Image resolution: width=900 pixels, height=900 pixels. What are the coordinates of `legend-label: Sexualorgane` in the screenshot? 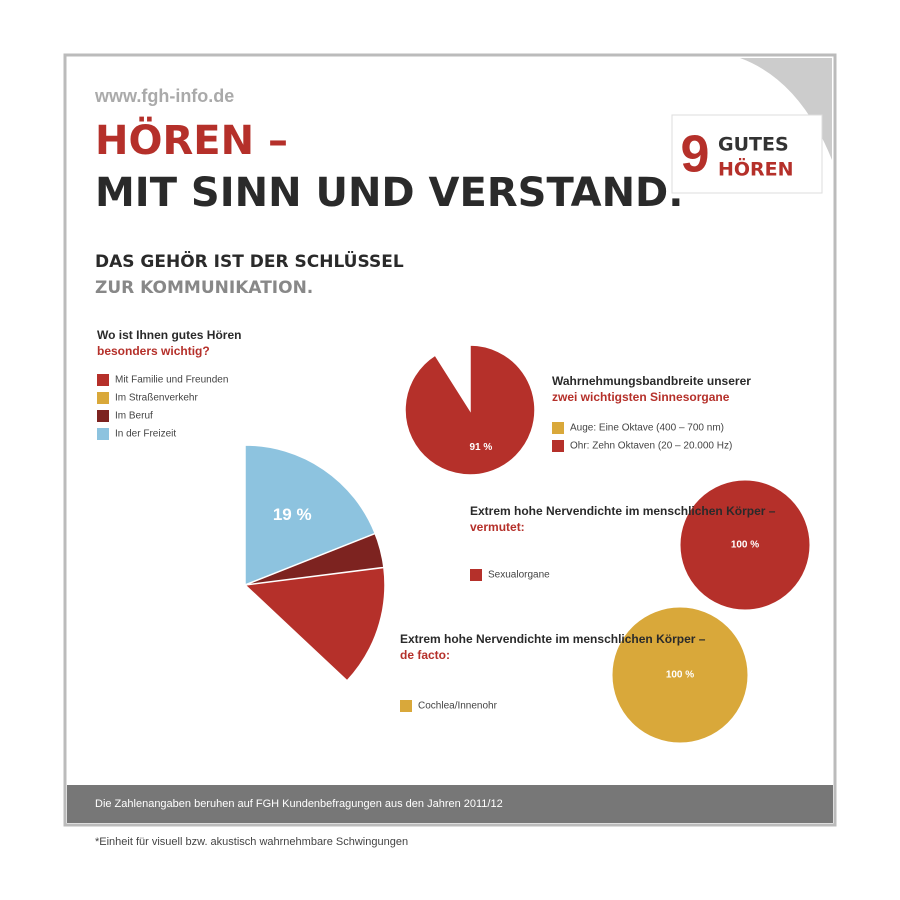 It's located at (519, 575).